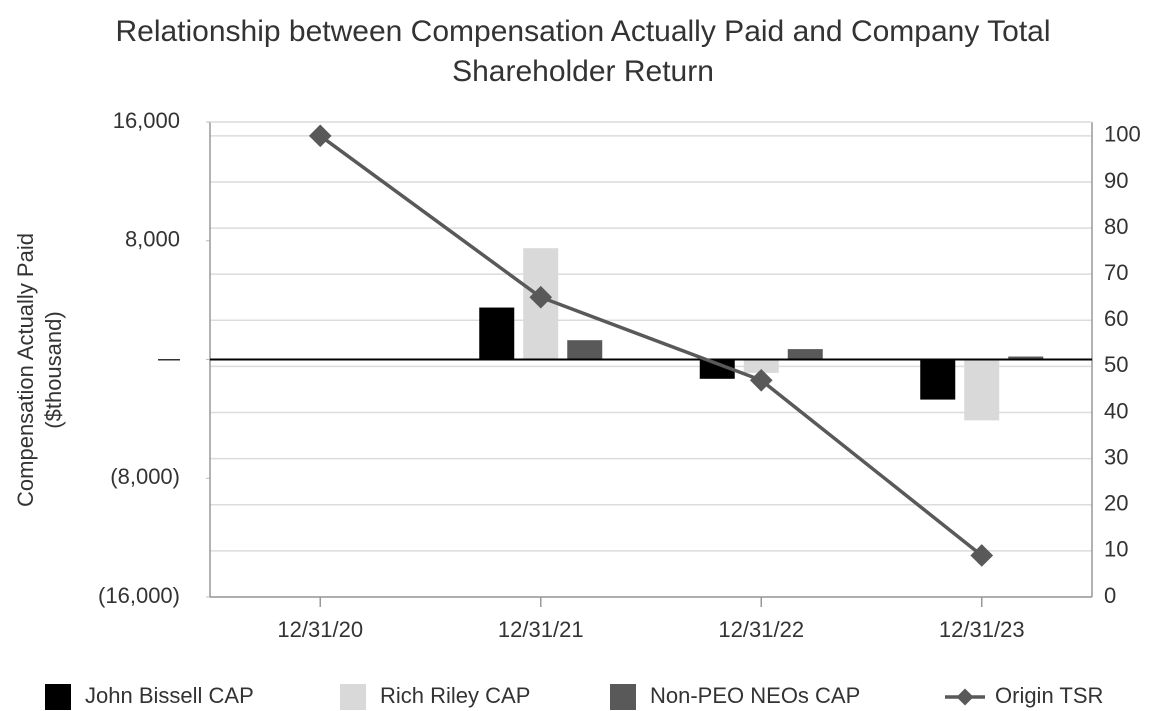 Image resolution: width=1167 pixels, height=711 pixels. I want to click on y2-tick-label: 10, so click(1116, 549).